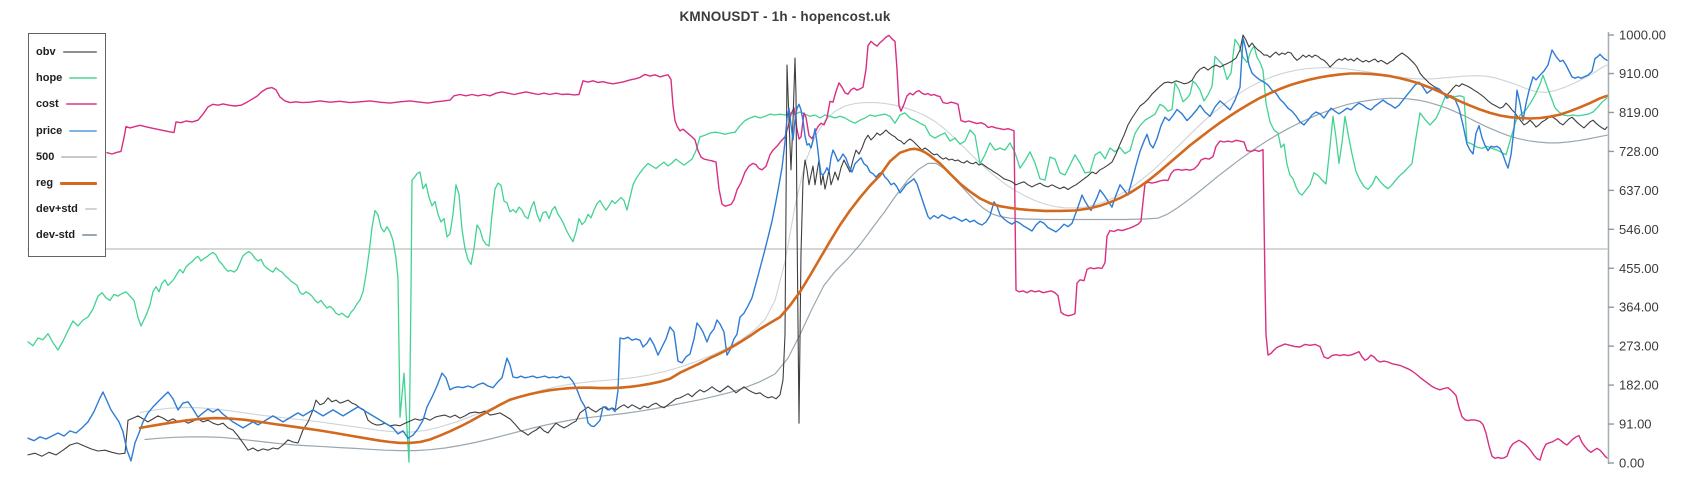  What do you see at coordinates (1639, 112) in the screenshot?
I see `y-axis-label: 819.00` at bounding box center [1639, 112].